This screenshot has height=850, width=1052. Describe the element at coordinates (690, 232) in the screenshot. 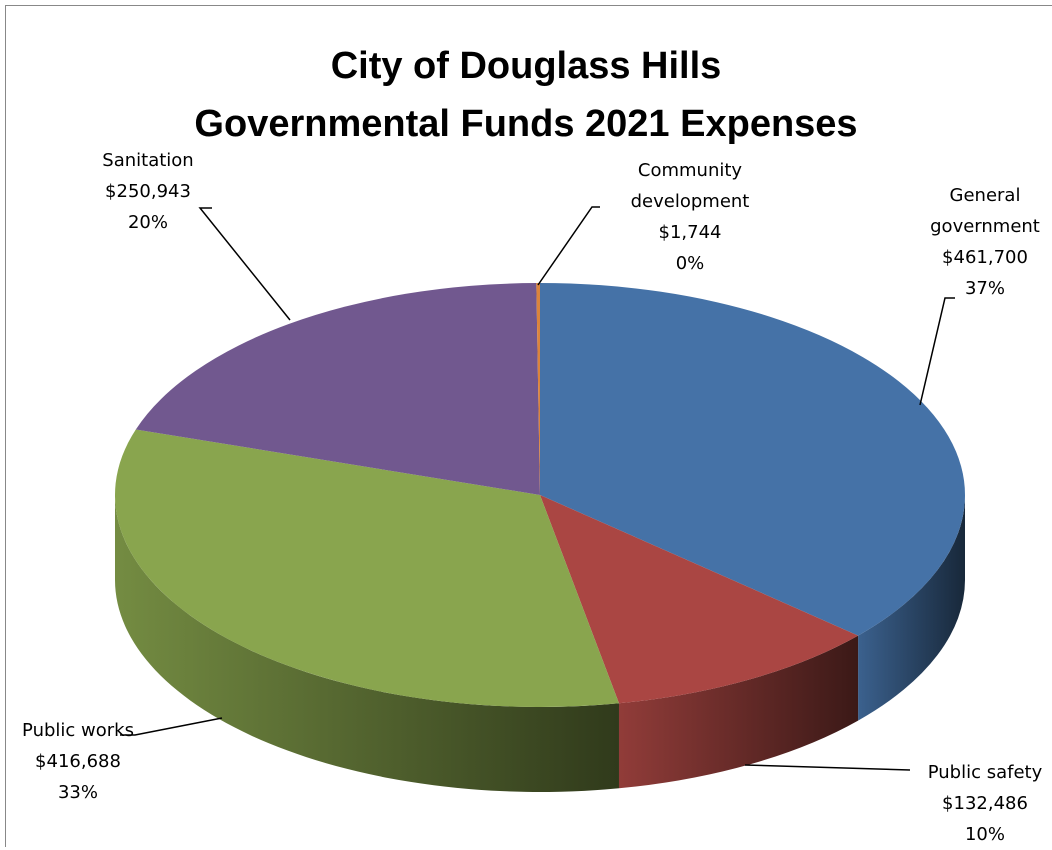

I see `label-value: $1,744` at that location.